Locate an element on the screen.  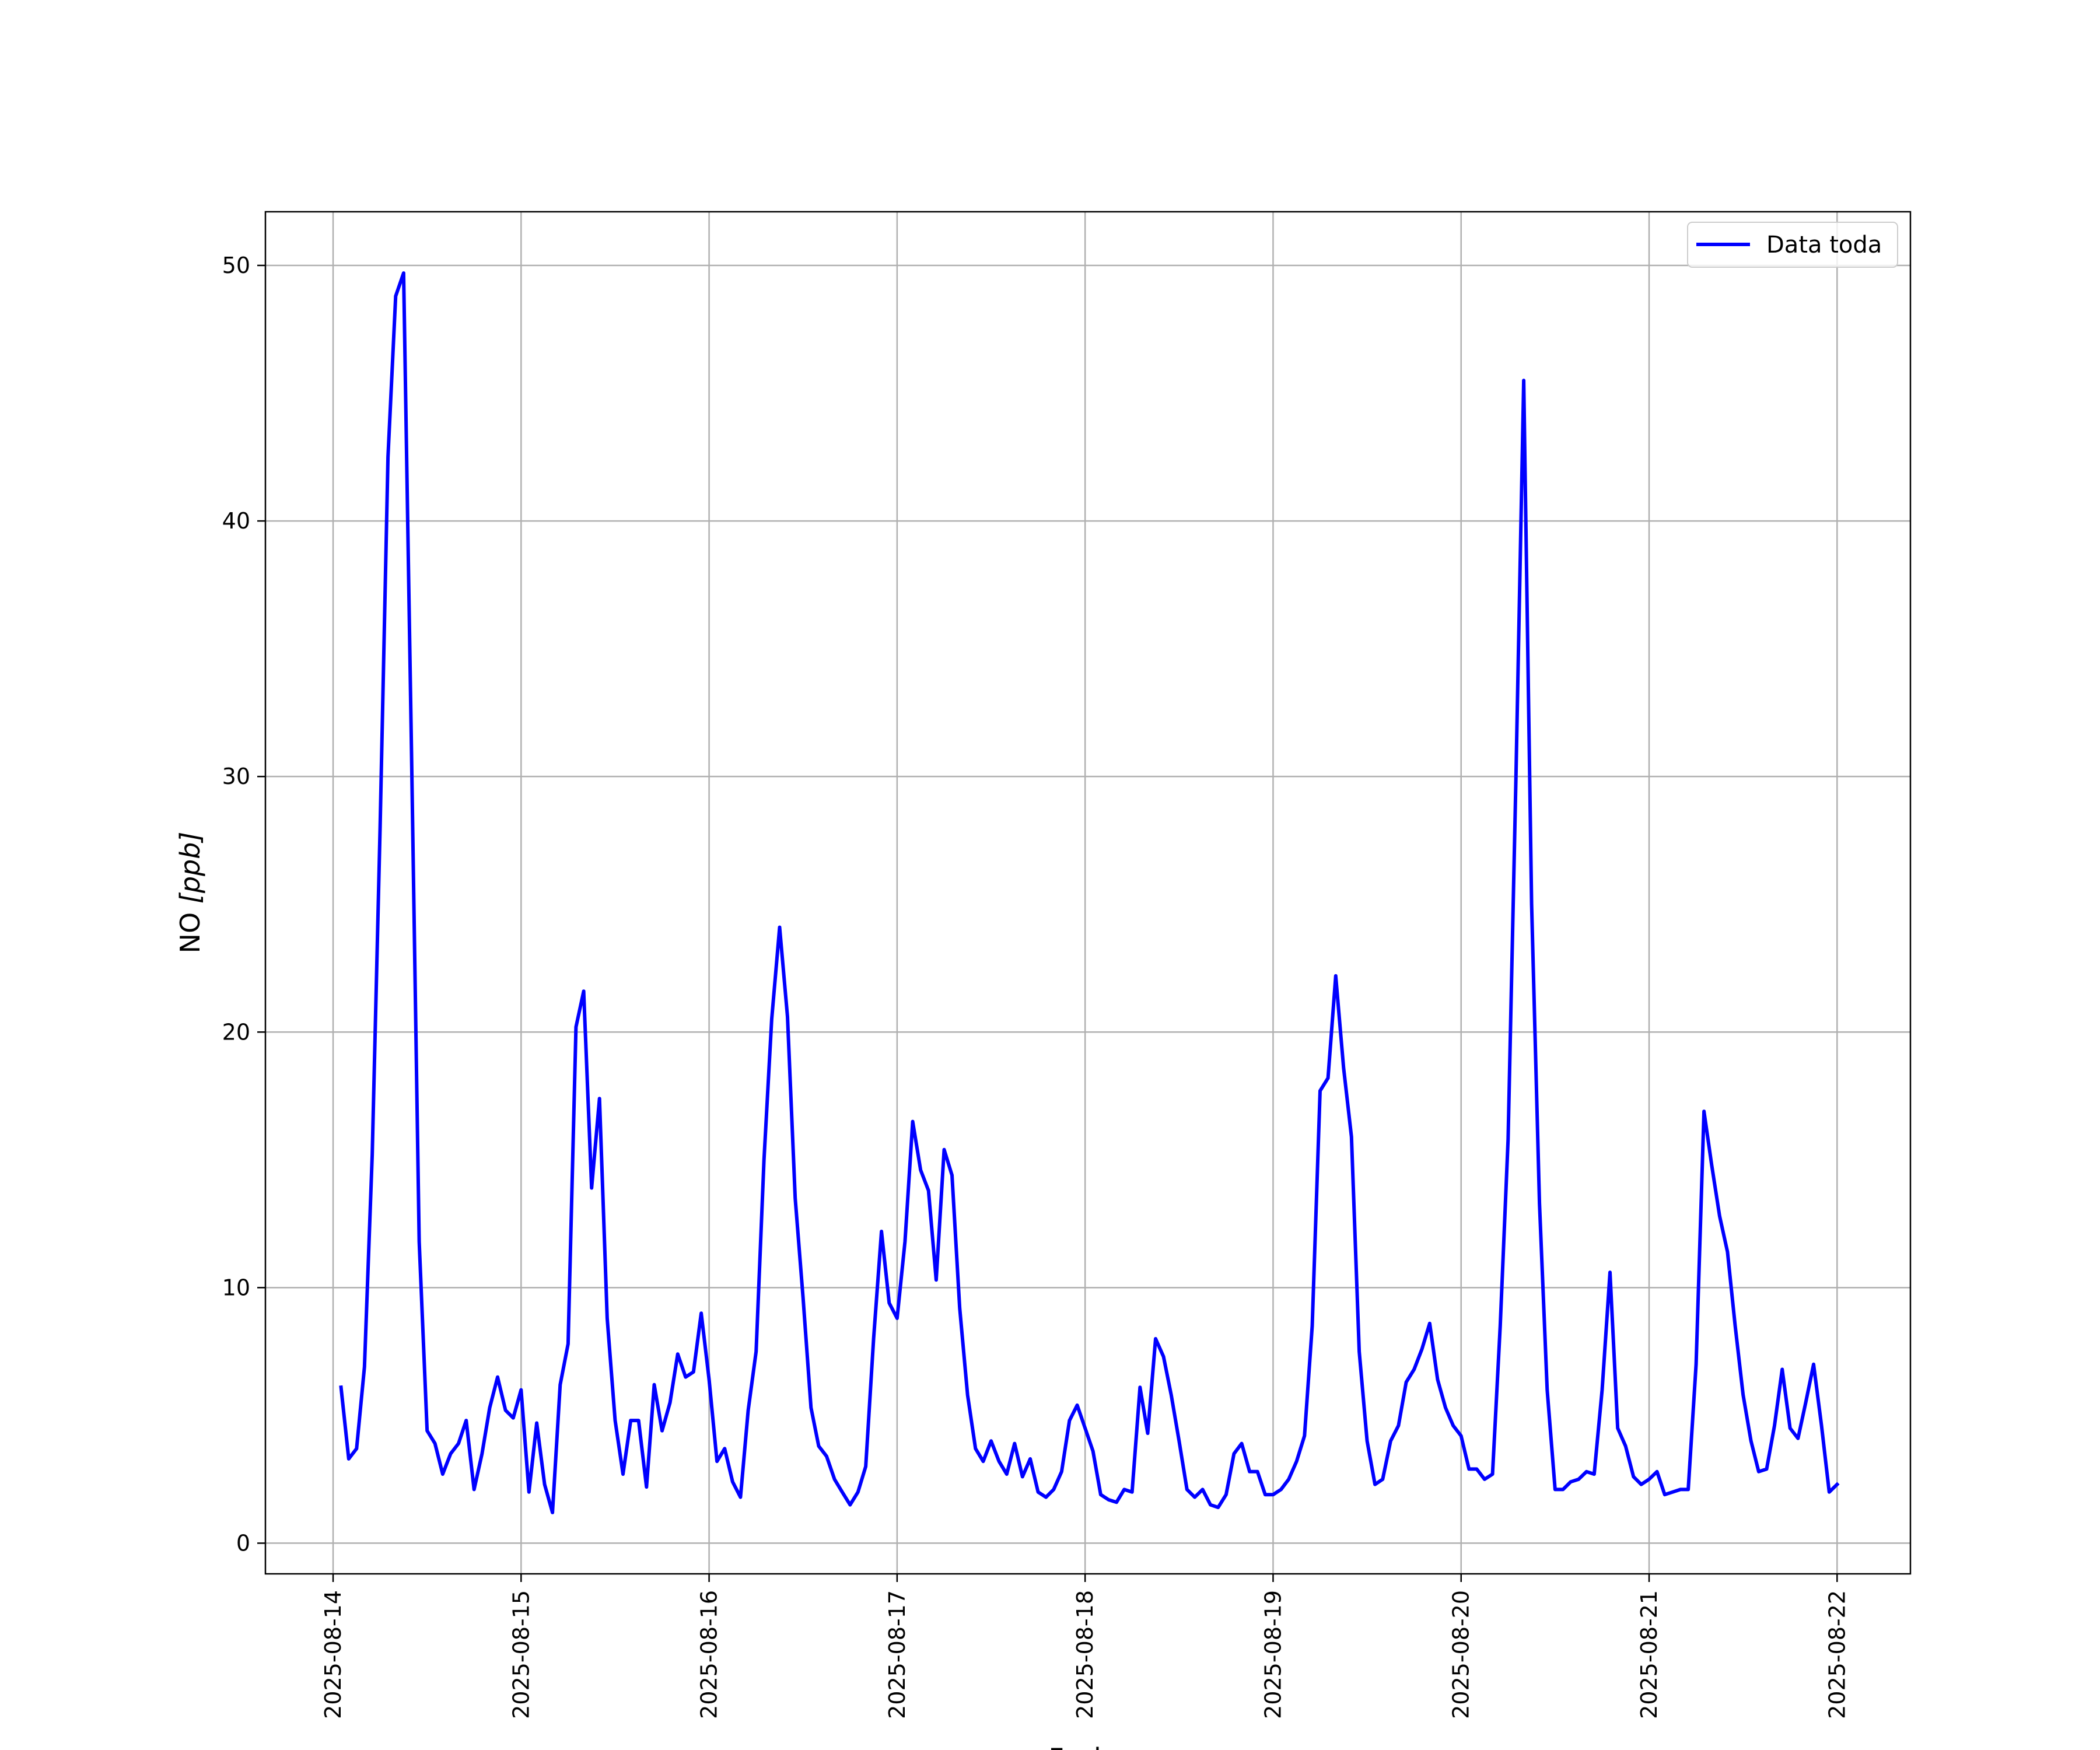
y-tick-label: 0 is located at coordinates (243, 1543).